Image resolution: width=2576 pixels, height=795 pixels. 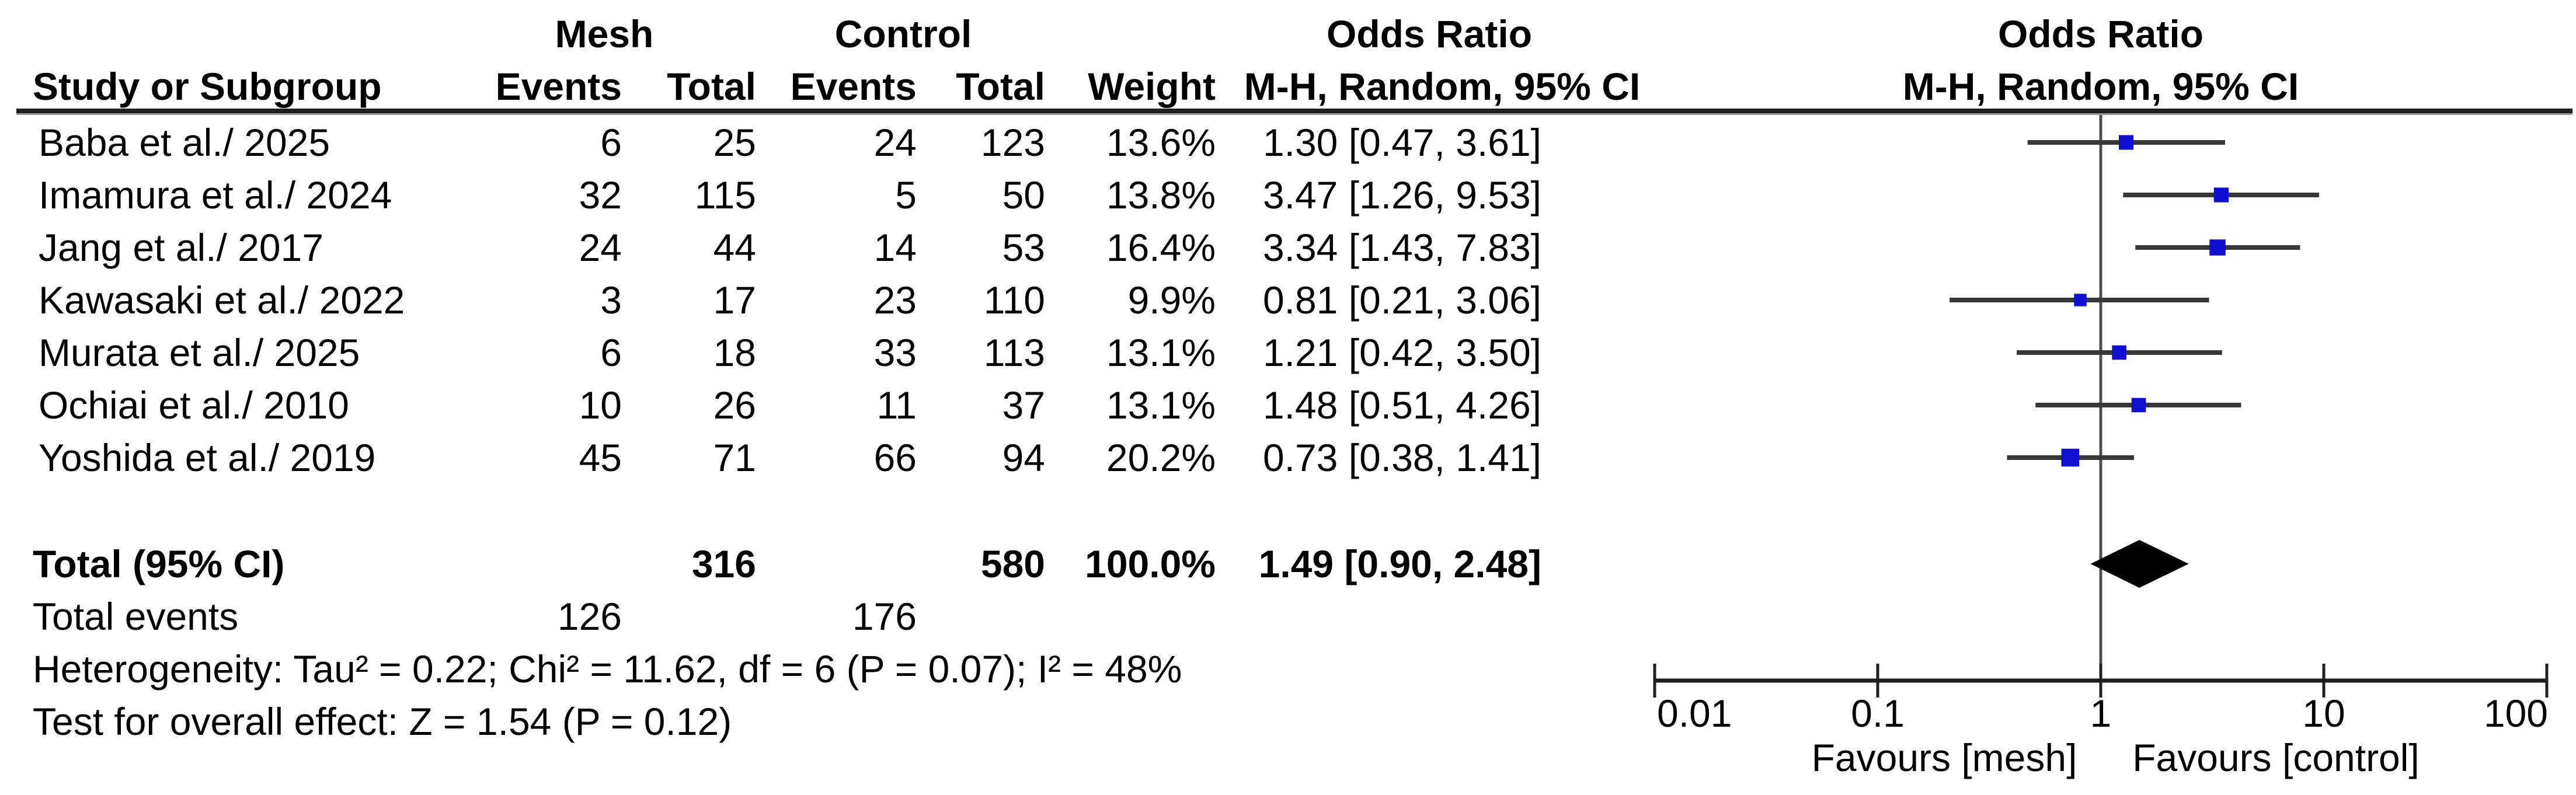 I want to click on mesh-events-value: 45, so click(x=600, y=457).